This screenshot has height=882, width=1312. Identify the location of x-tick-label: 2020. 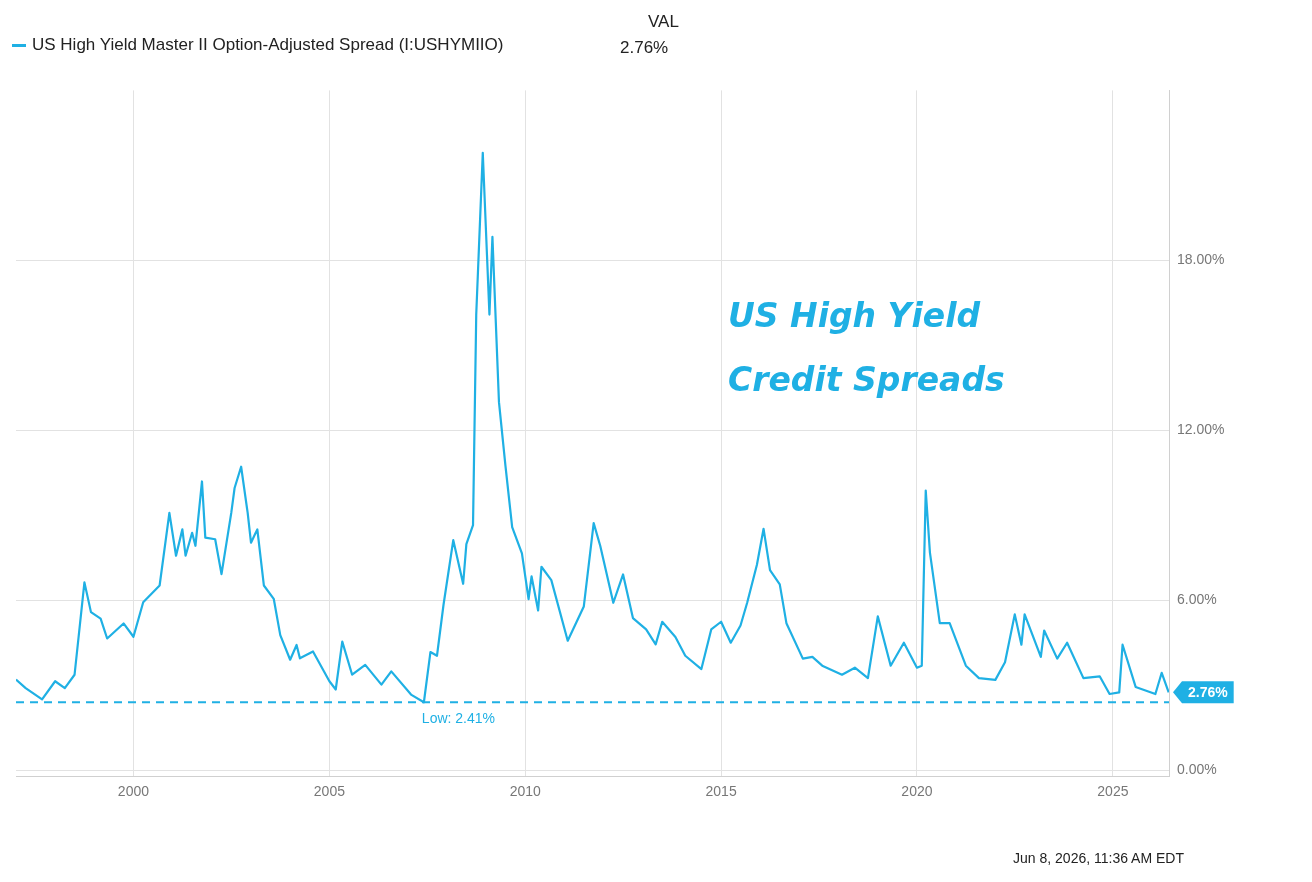
(917, 791).